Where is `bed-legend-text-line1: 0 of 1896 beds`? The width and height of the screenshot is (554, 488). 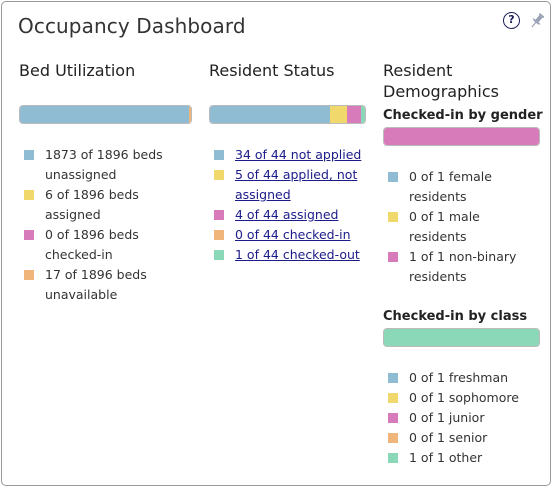
bed-legend-text-line1: 0 of 1896 beds is located at coordinates (92, 234).